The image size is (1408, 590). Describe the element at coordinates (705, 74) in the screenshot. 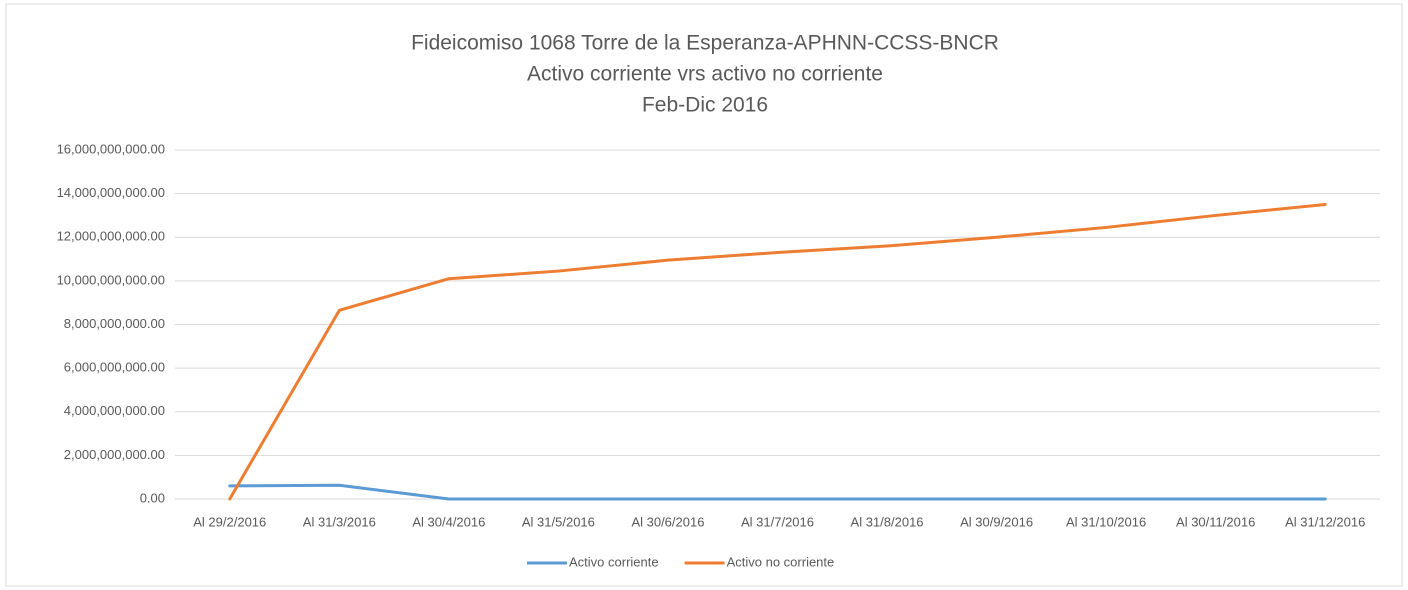

I see `chart-title: Activo corriente vrs activo no corriente` at that location.